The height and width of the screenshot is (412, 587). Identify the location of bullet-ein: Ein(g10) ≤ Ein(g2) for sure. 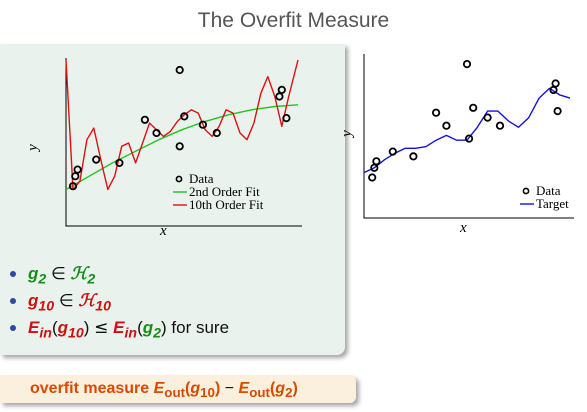
(119, 327).